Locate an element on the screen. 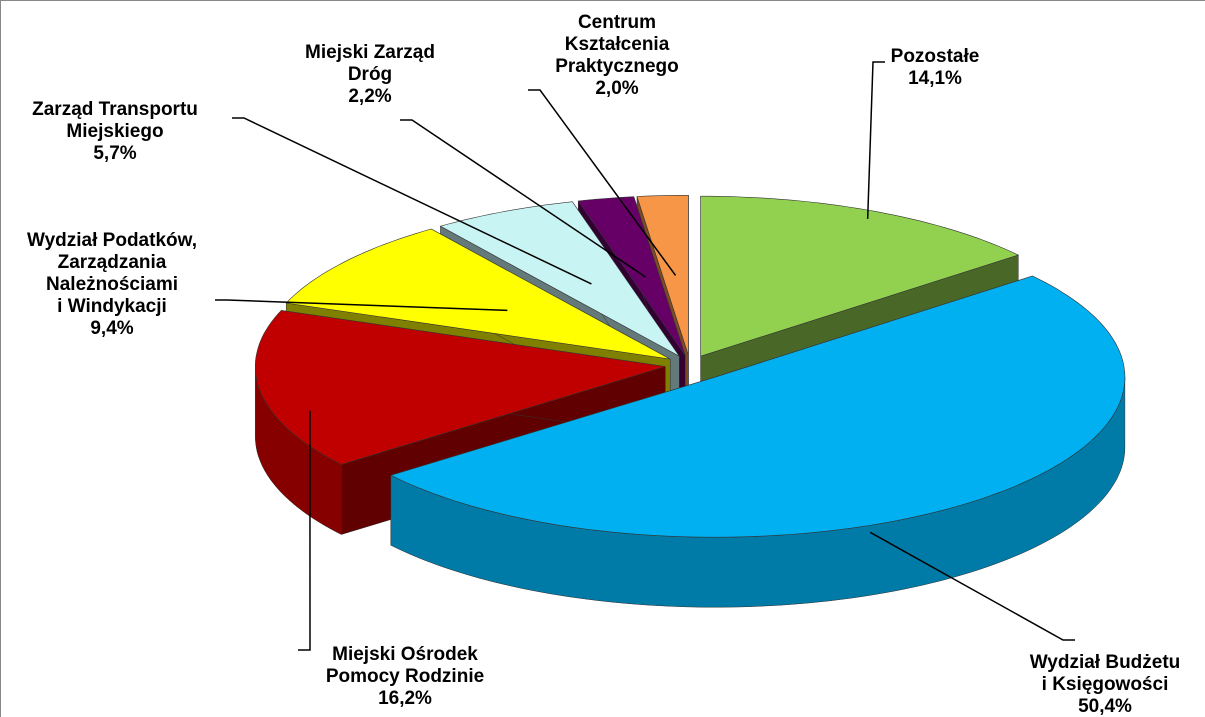  category-label: Centrum Kształcenia Praktycznego is located at coordinates (617, 44).